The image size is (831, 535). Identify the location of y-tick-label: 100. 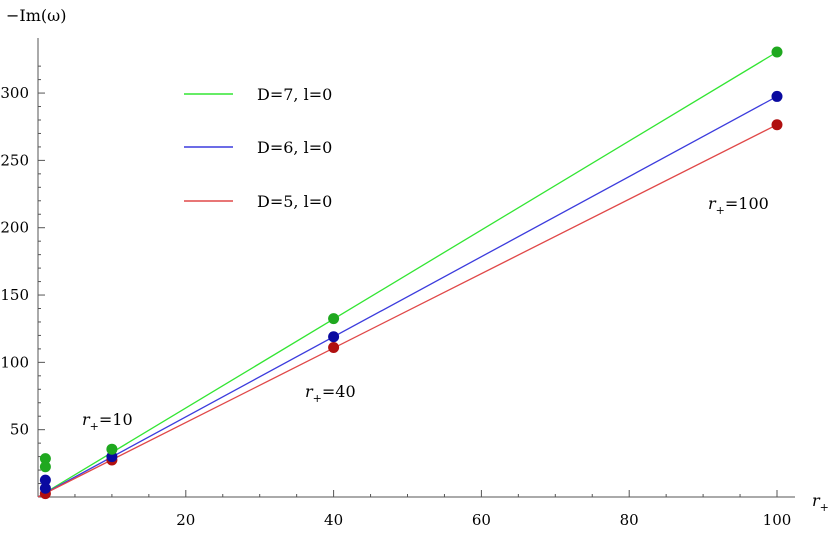
(14, 362).